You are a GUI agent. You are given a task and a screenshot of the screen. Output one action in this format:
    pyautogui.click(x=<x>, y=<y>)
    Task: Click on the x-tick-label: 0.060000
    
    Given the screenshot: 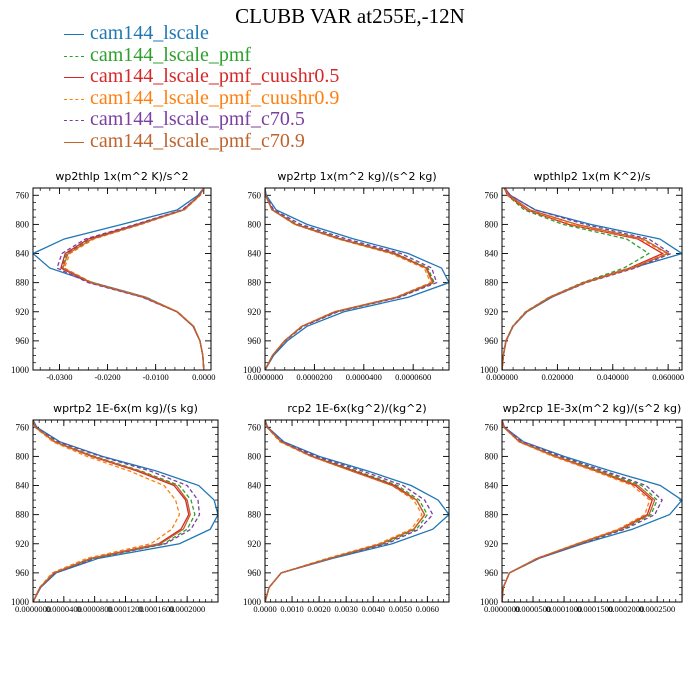 What is the action you would take?
    pyautogui.click(x=668, y=377)
    